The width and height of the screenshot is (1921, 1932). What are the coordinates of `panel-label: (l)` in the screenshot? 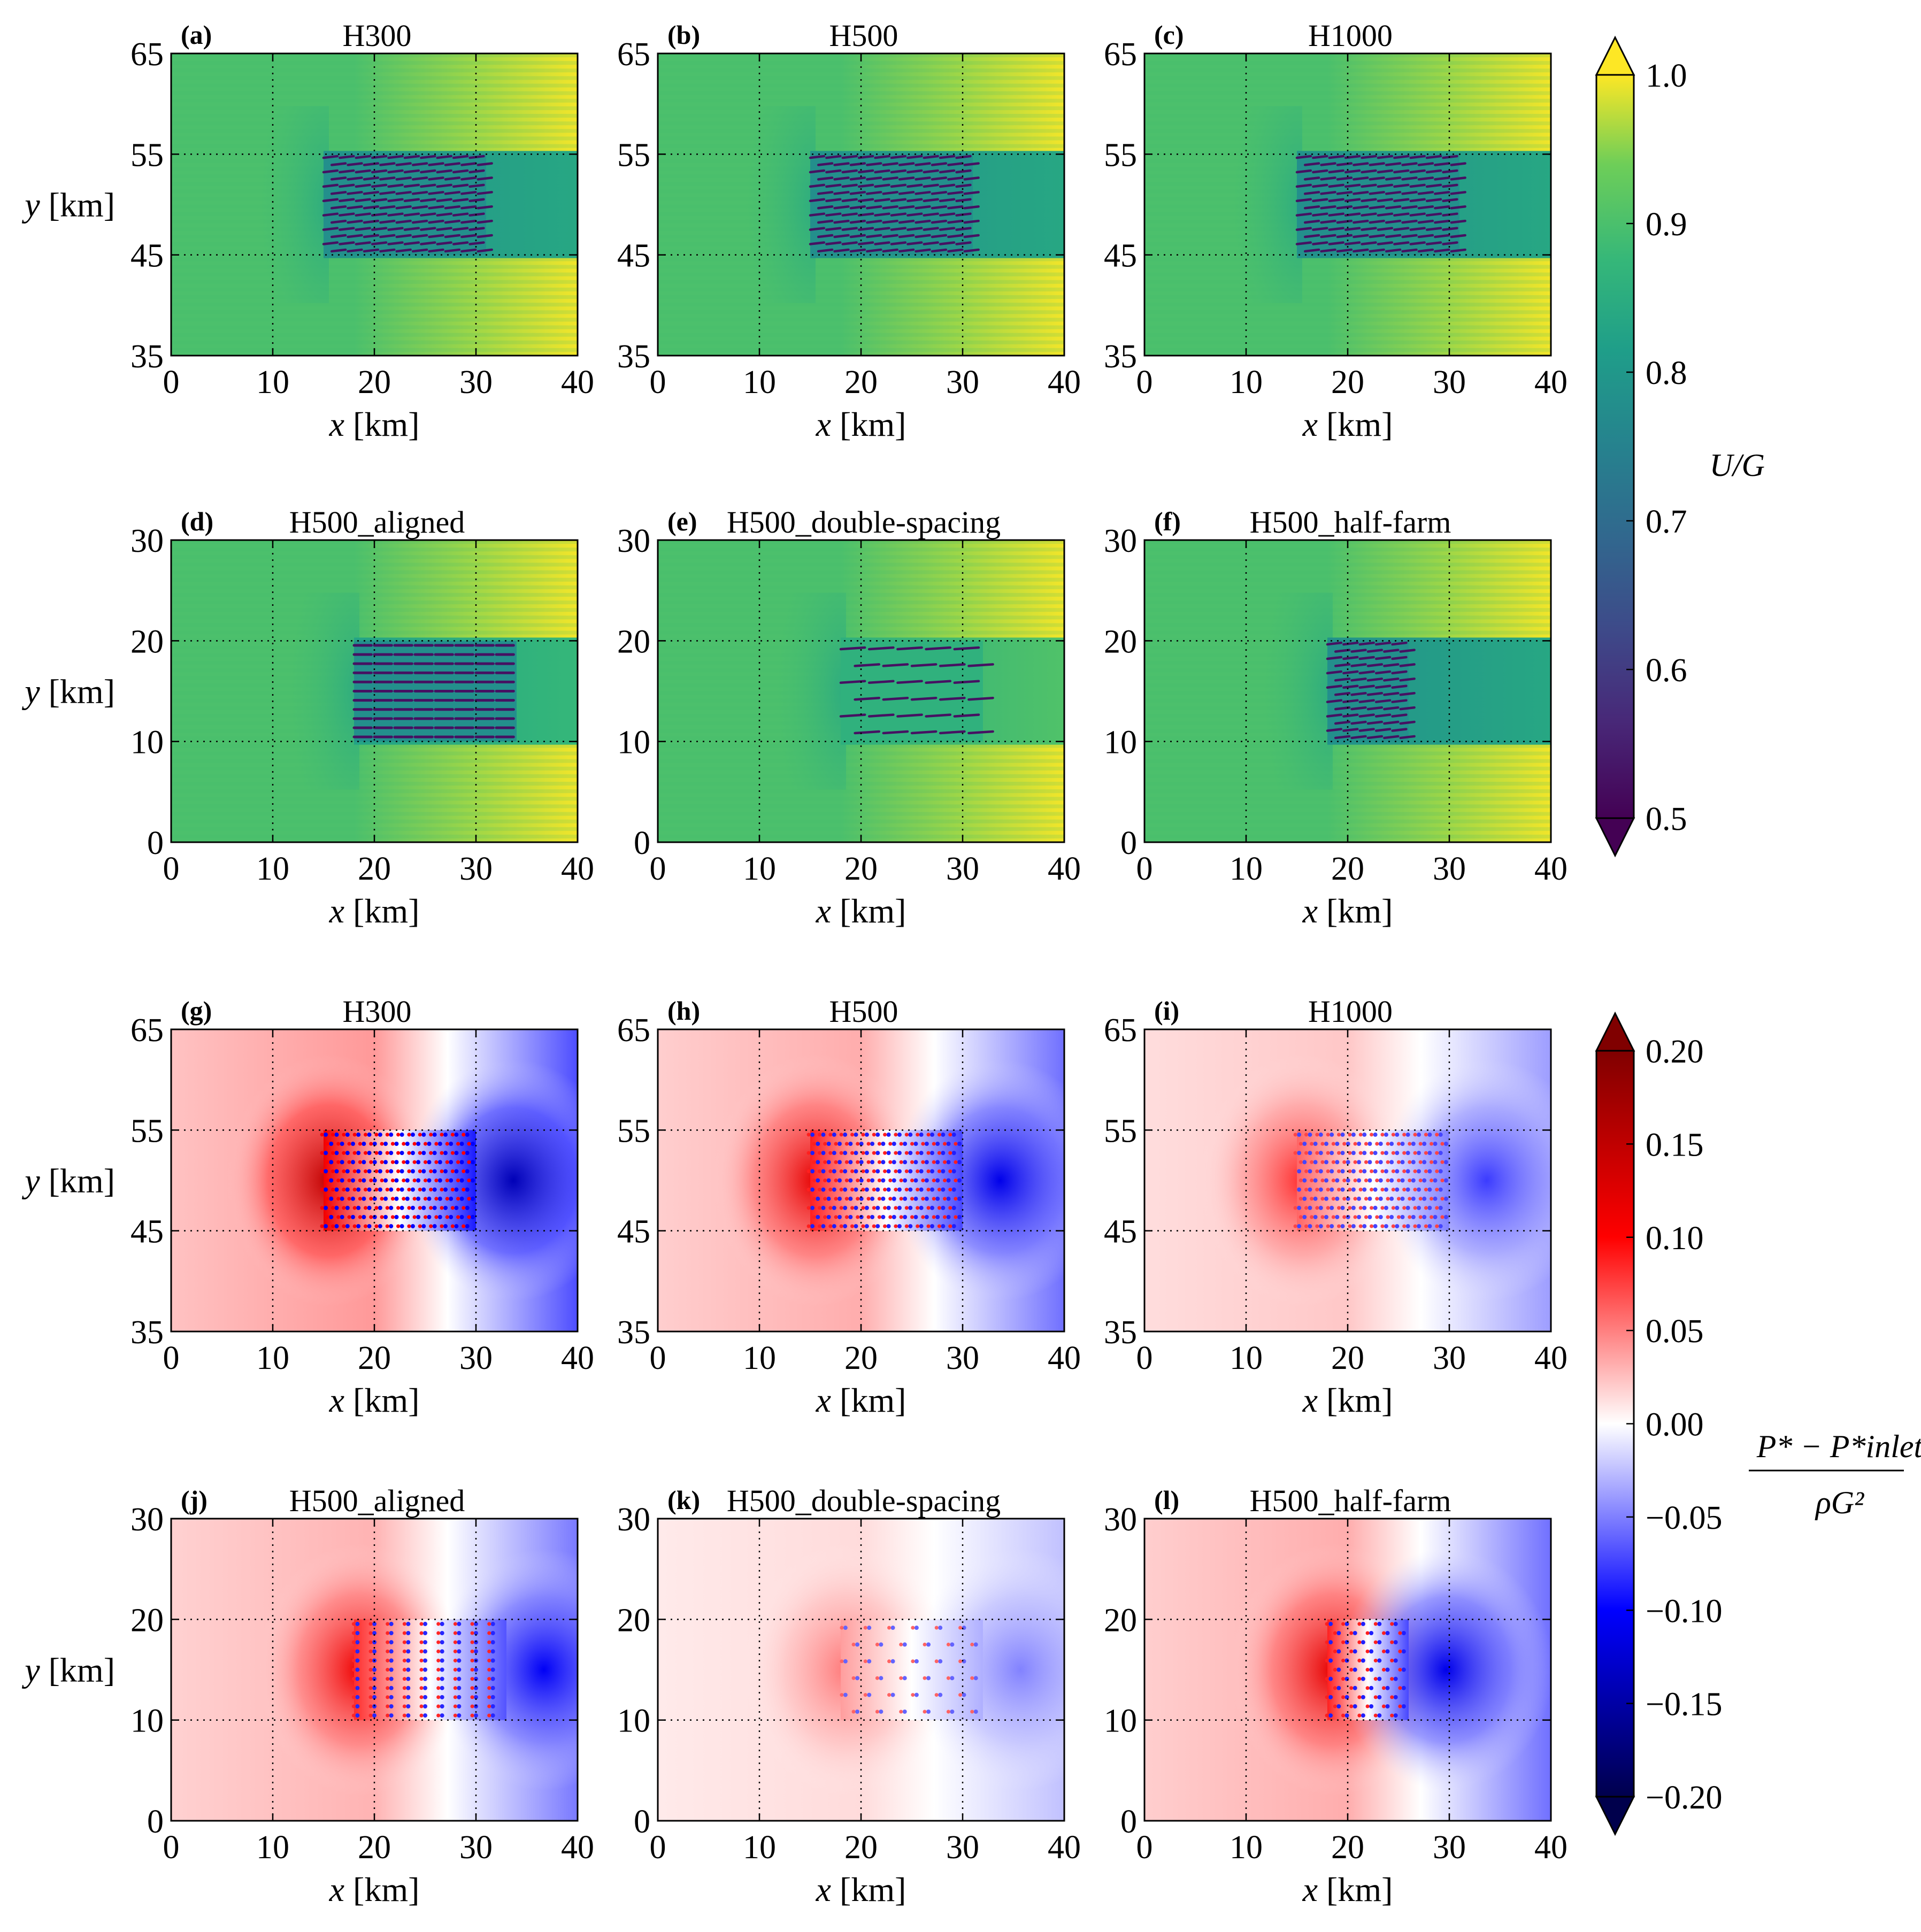 It's located at (1166, 1500).